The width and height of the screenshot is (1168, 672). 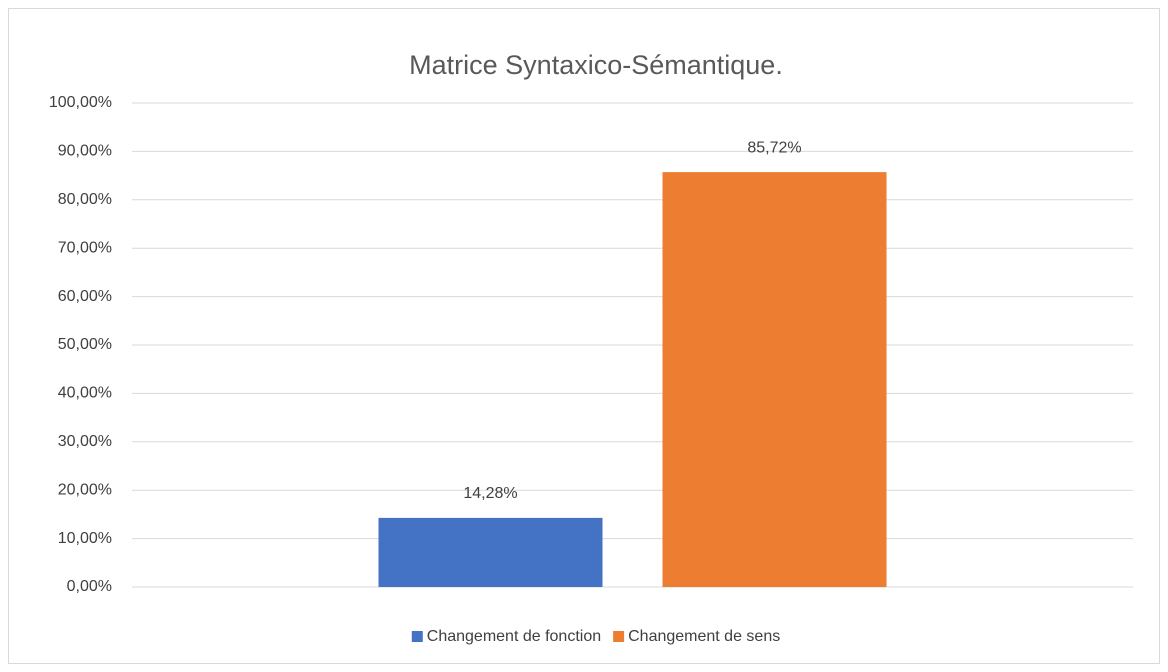 I want to click on y-tick-label: 30,00%, so click(x=85, y=441).